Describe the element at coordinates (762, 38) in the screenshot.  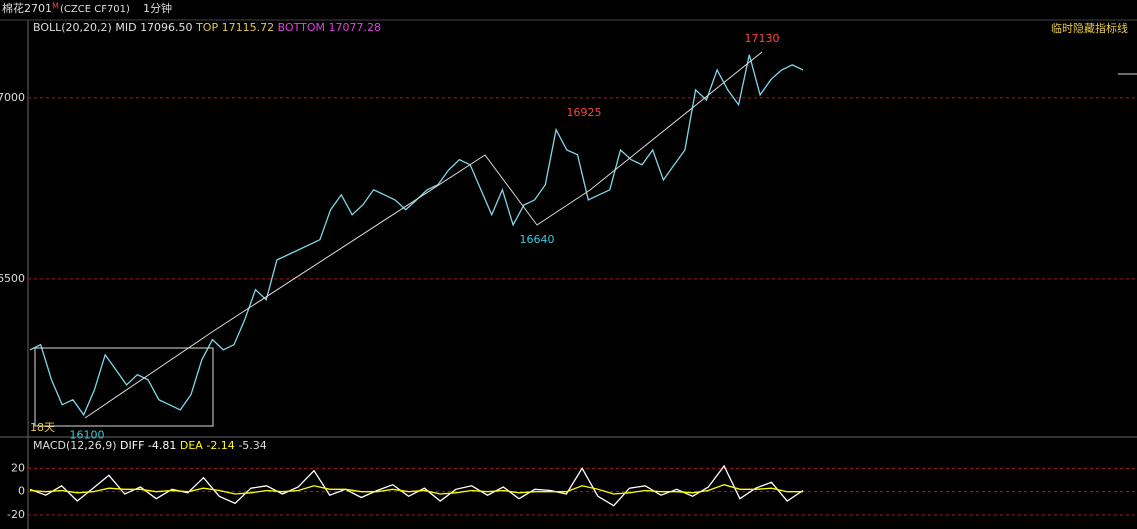
I see `price-annotation: 17130` at that location.